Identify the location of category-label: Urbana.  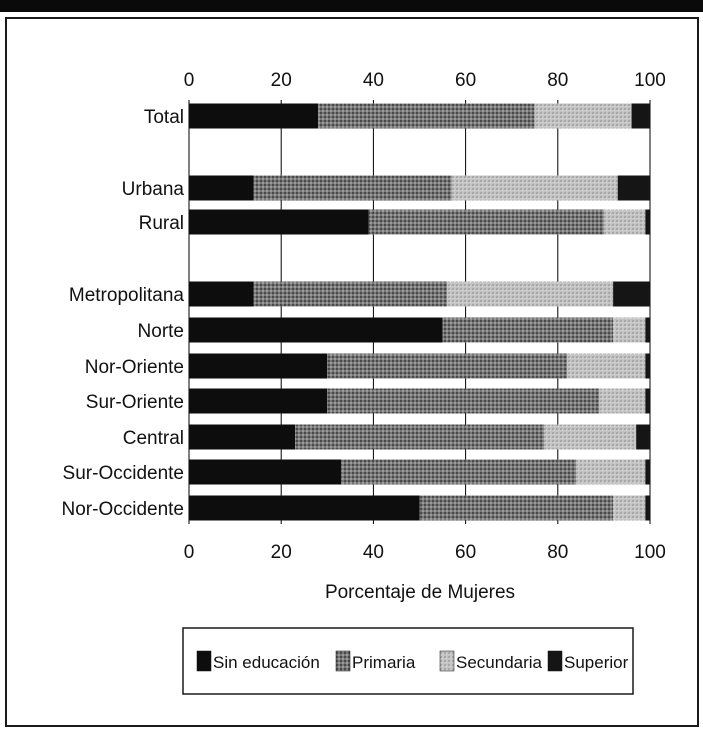
(153, 189).